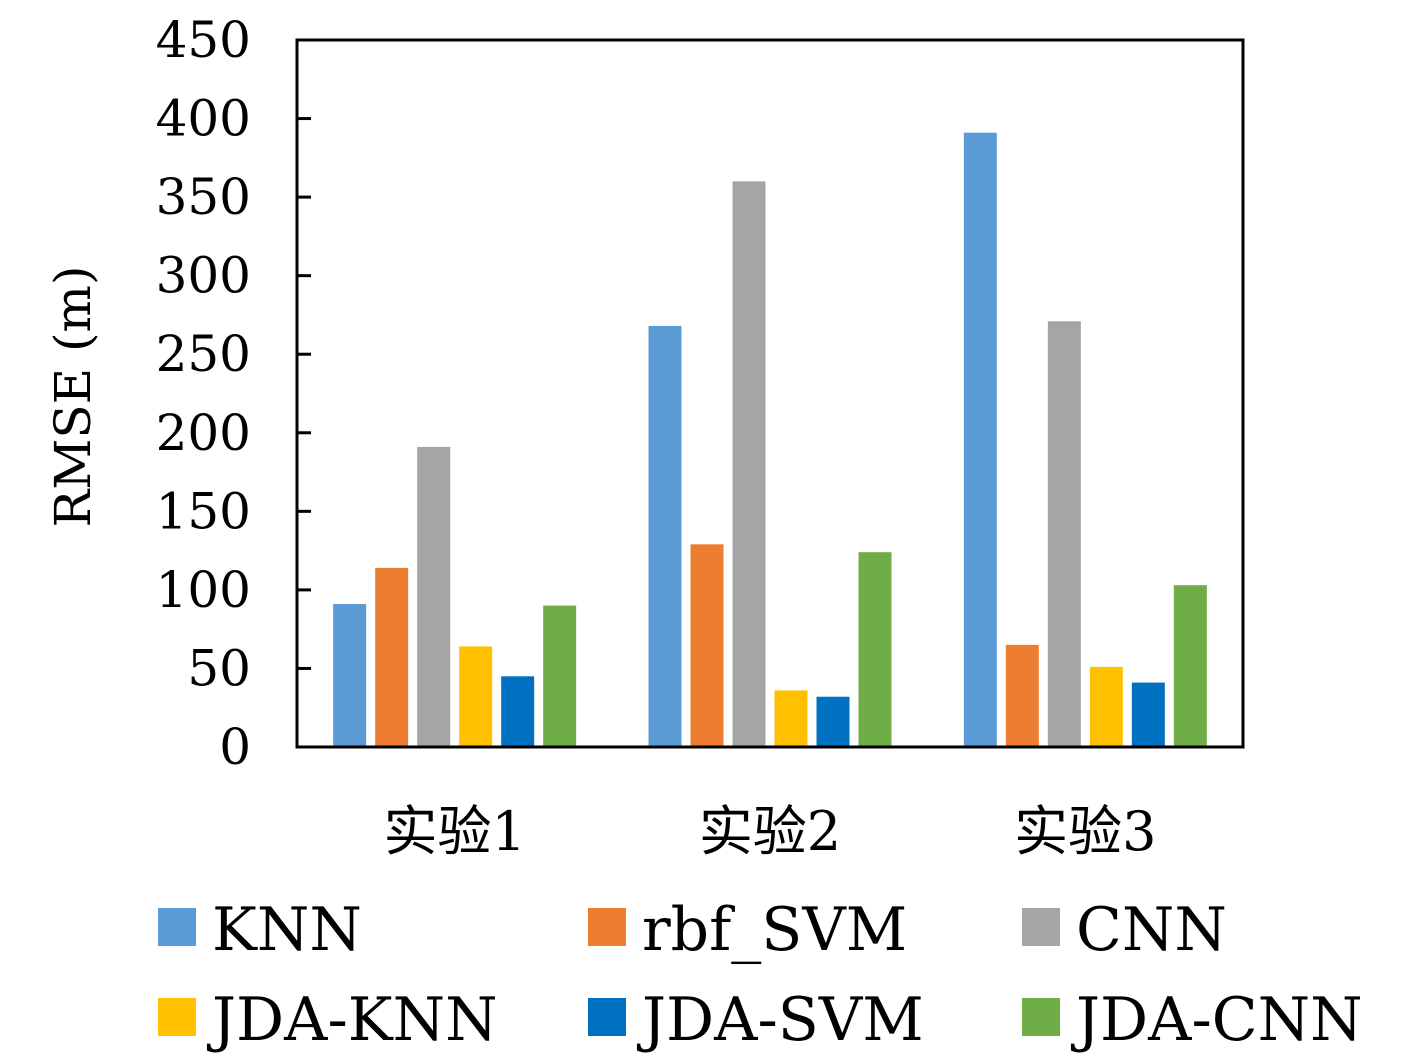 This screenshot has width=1417, height=1055. What do you see at coordinates (780, 1020) in the screenshot?
I see `legend-label: JDA-SVM` at bounding box center [780, 1020].